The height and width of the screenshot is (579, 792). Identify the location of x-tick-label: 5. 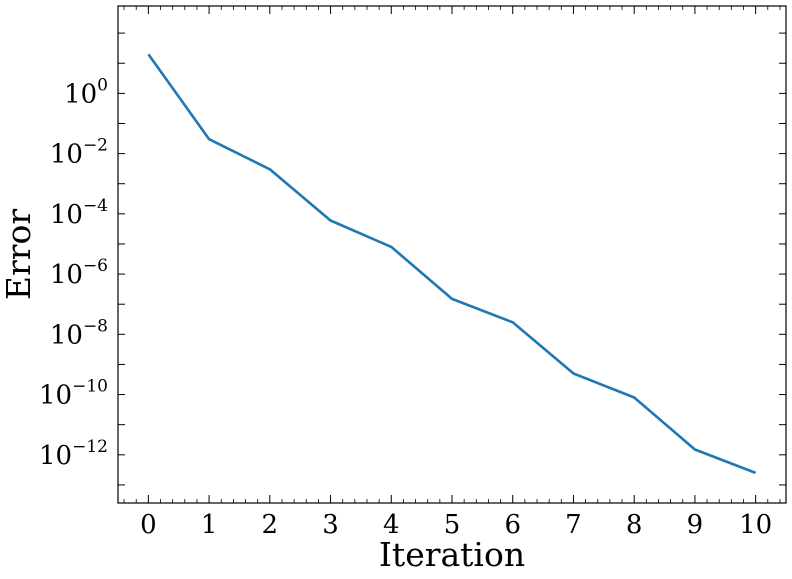
(452, 525).